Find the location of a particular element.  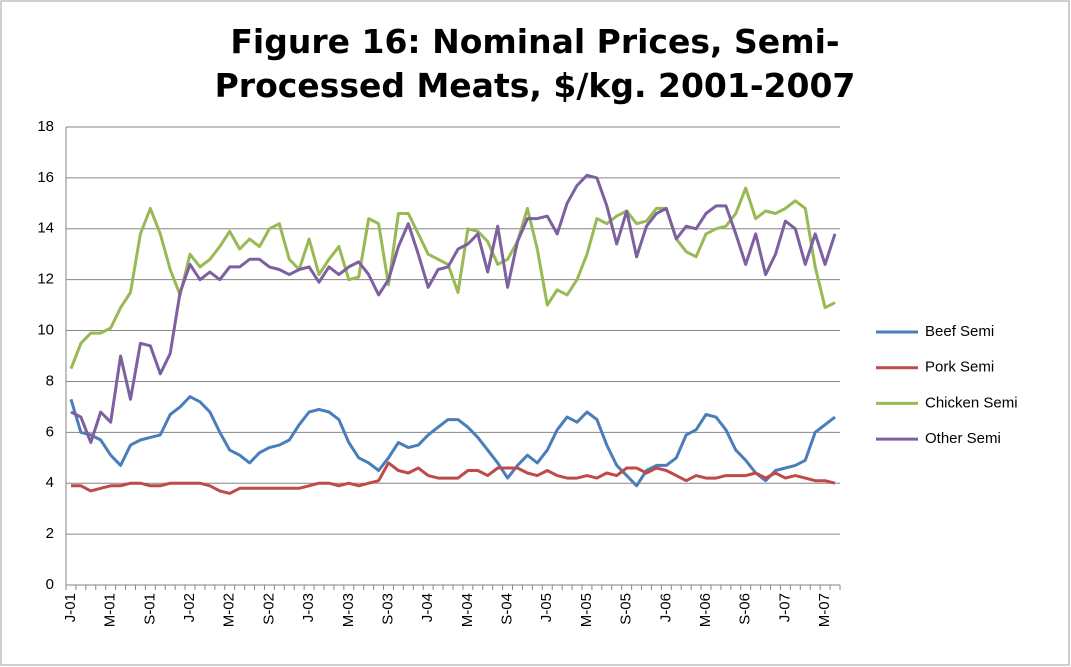

y-tick-label: 6 is located at coordinates (50, 431).